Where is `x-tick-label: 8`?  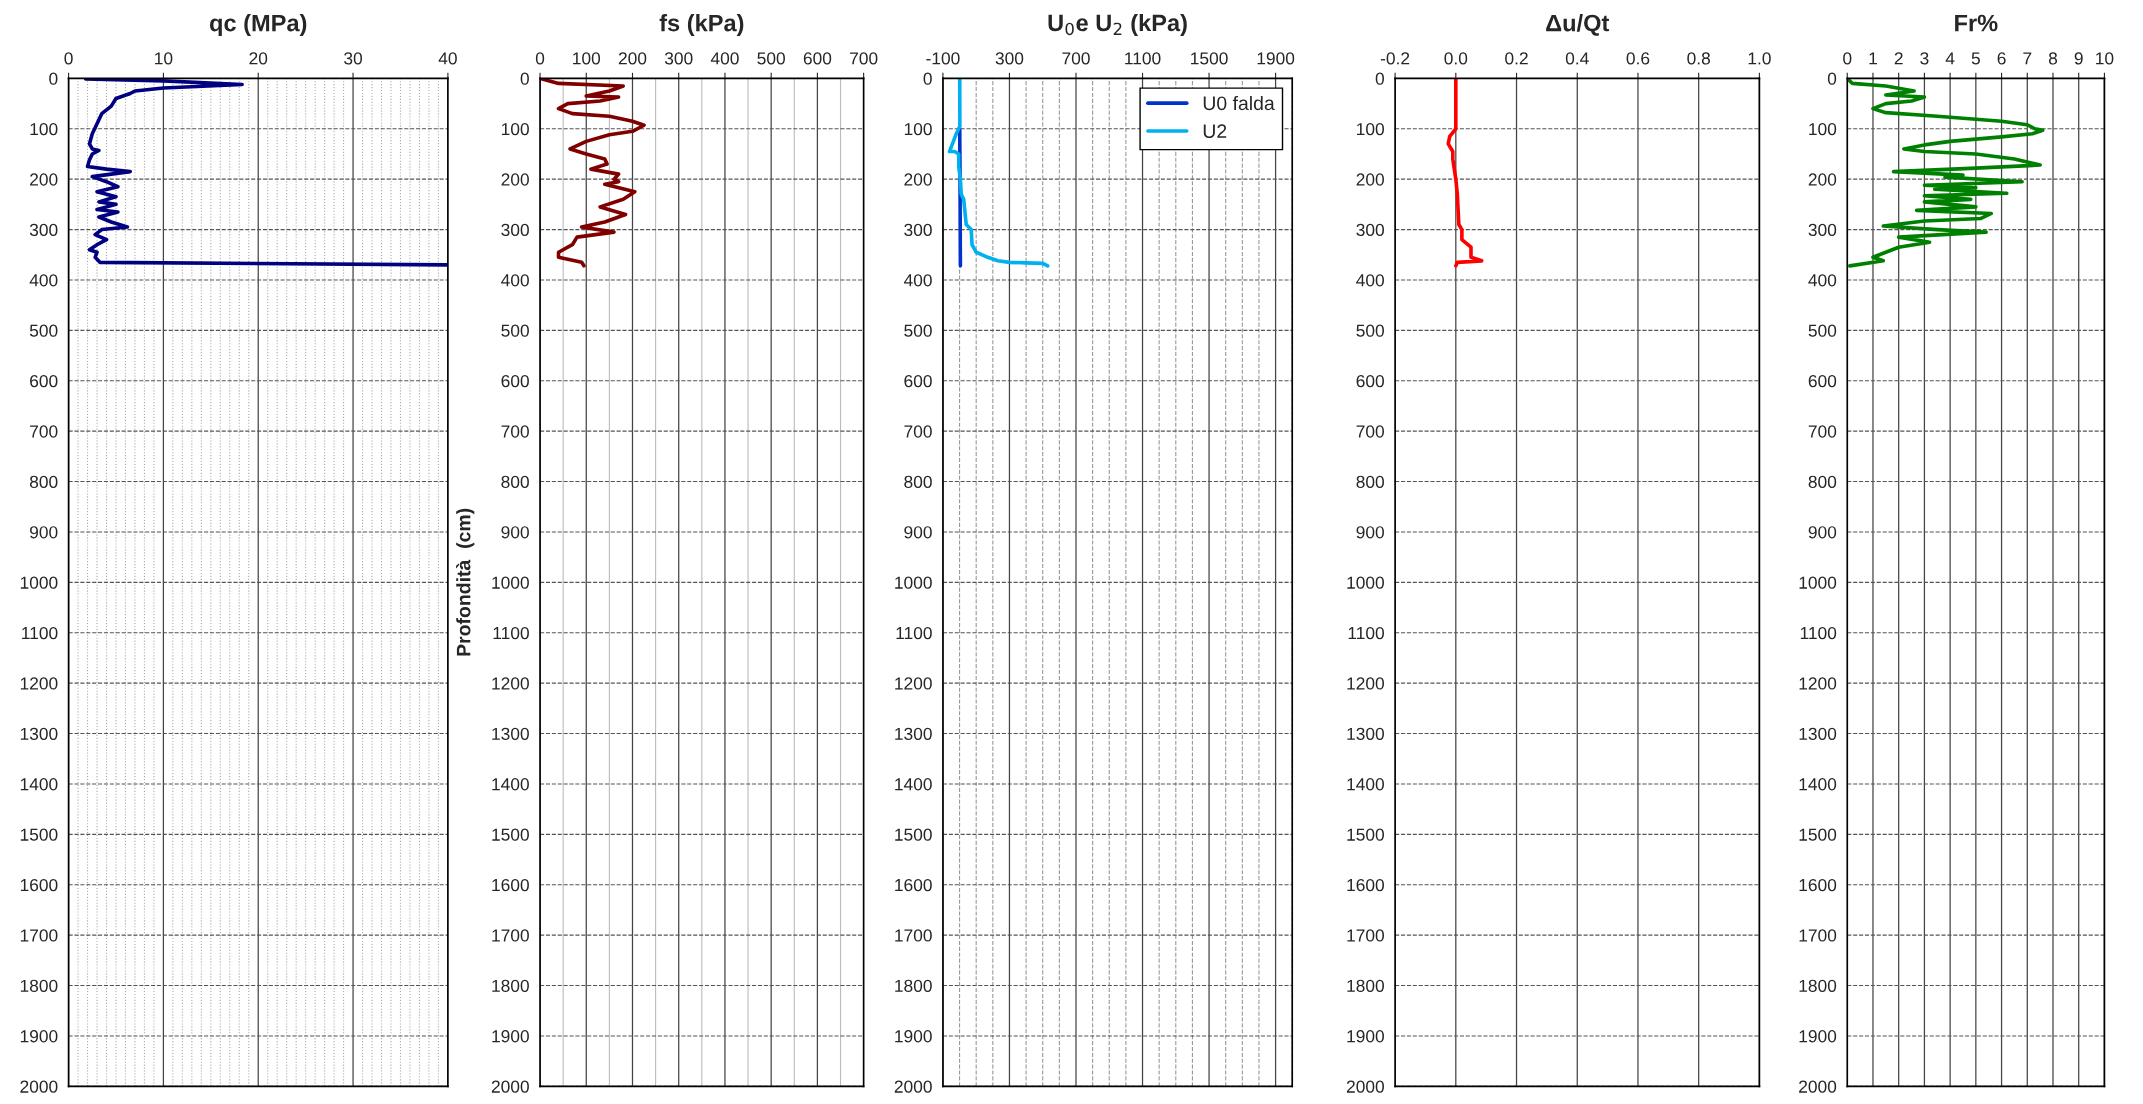
x-tick-label: 8 is located at coordinates (2053, 58).